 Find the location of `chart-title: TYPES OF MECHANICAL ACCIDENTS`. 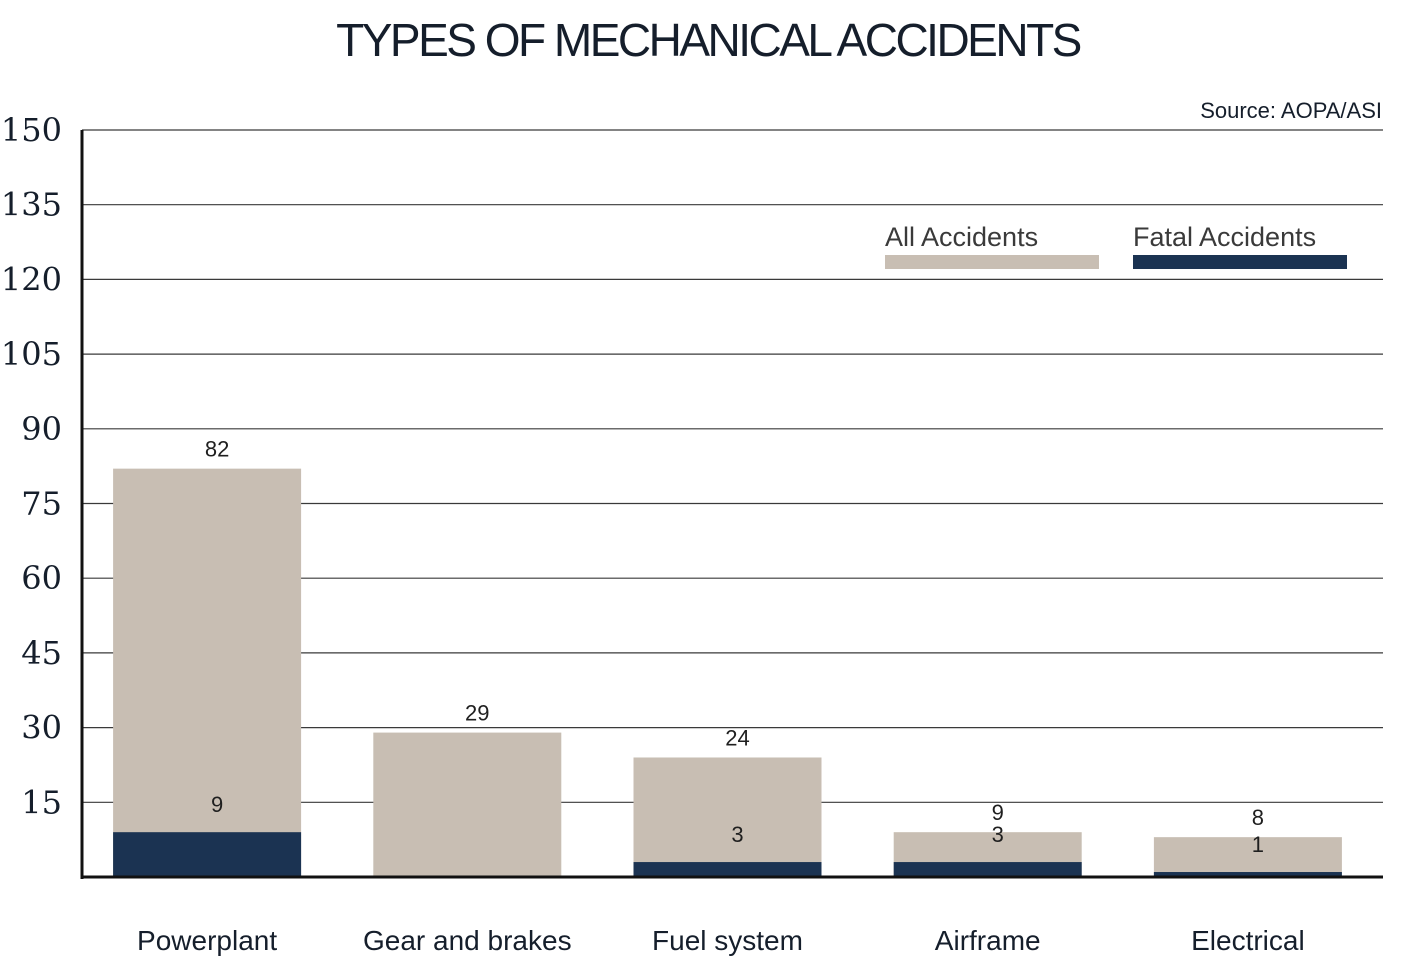

chart-title: TYPES OF MECHANICAL ACCIDENTS is located at coordinates (708, 40).